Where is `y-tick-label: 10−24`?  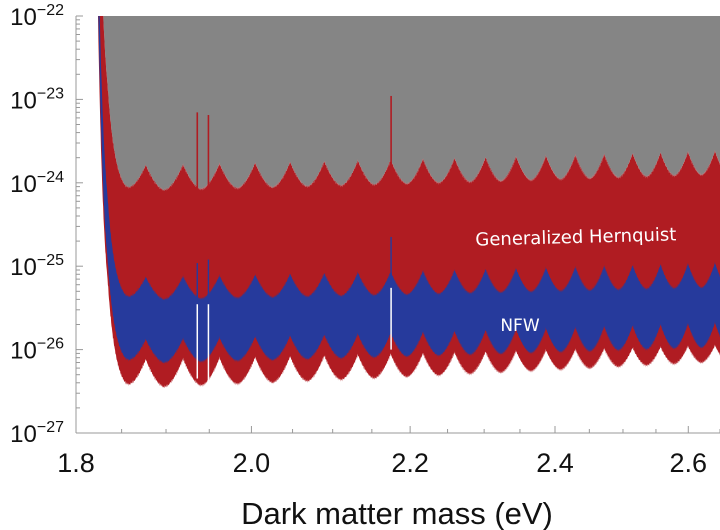
y-tick-label: 10−24 is located at coordinates (37, 183).